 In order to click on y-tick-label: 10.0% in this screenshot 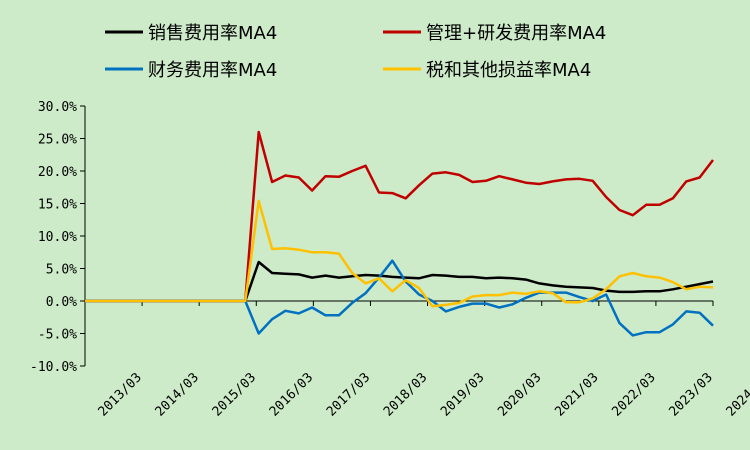, I will do `click(57, 237)`.